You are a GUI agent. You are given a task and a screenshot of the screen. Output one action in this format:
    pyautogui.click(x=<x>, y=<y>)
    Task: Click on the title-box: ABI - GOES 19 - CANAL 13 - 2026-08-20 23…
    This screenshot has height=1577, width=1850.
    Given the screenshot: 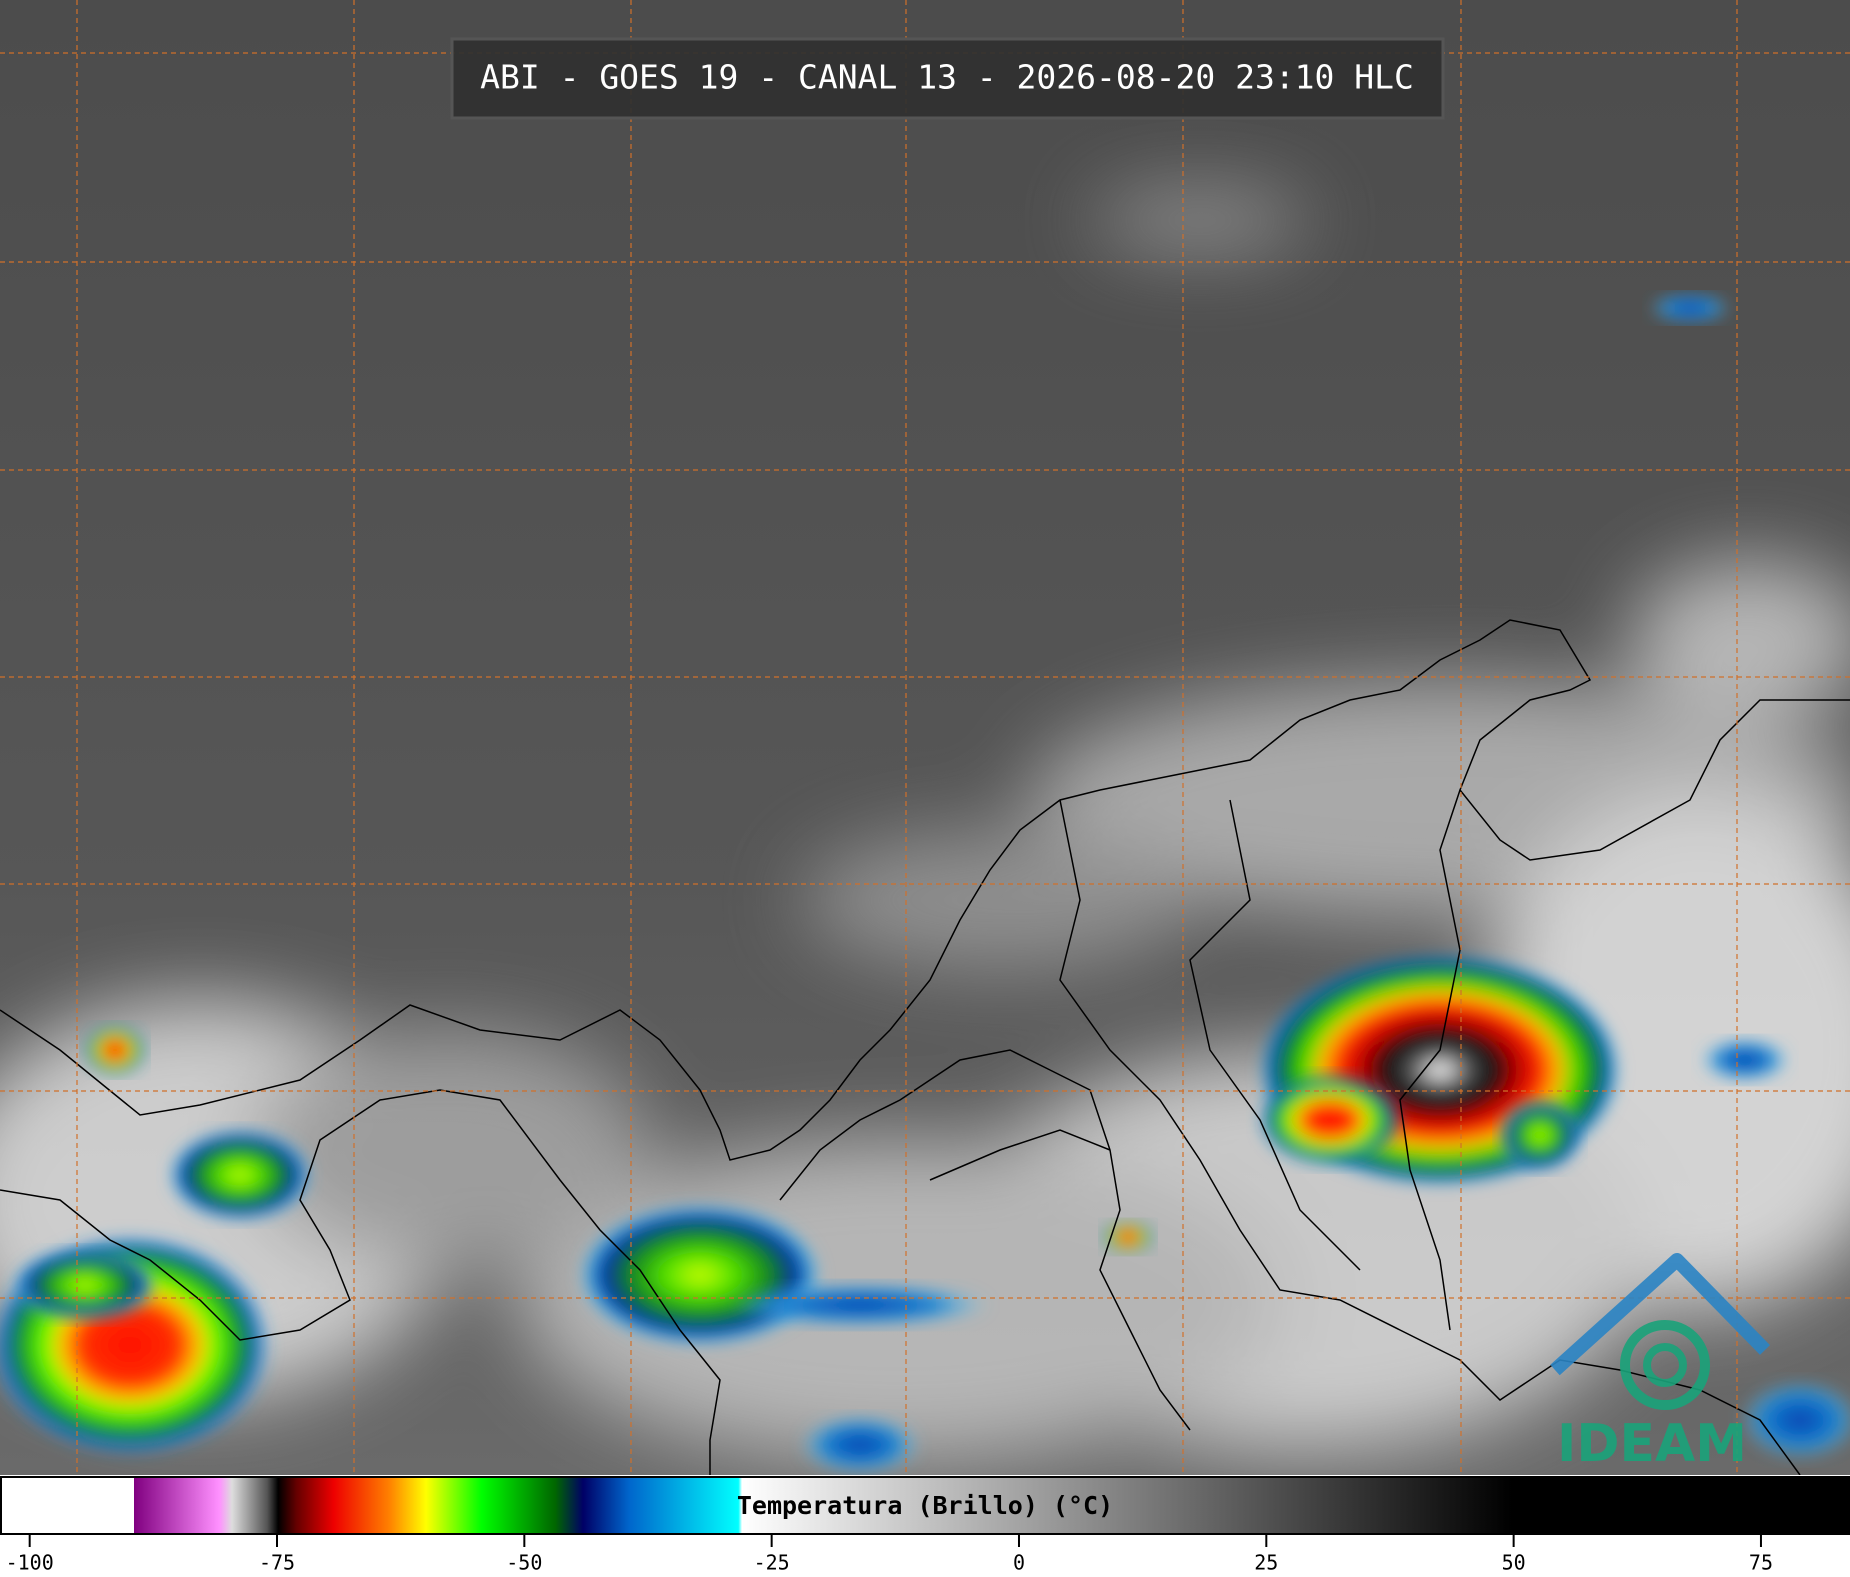 What is the action you would take?
    pyautogui.click(x=947, y=78)
    